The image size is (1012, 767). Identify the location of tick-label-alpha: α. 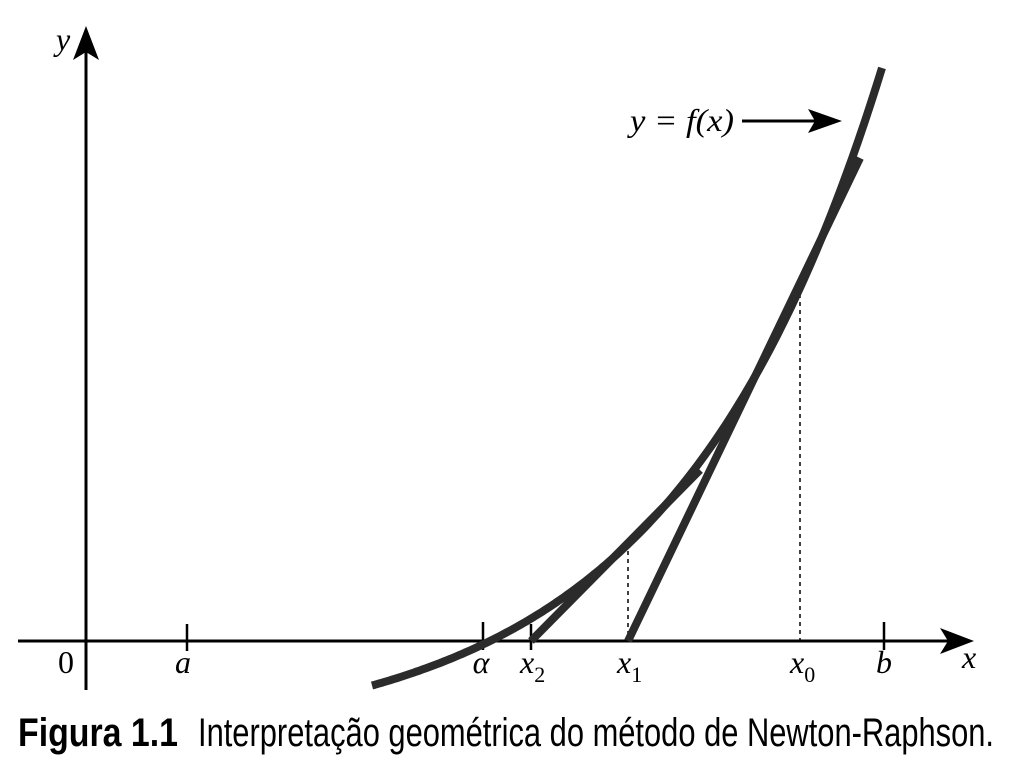
(482, 662).